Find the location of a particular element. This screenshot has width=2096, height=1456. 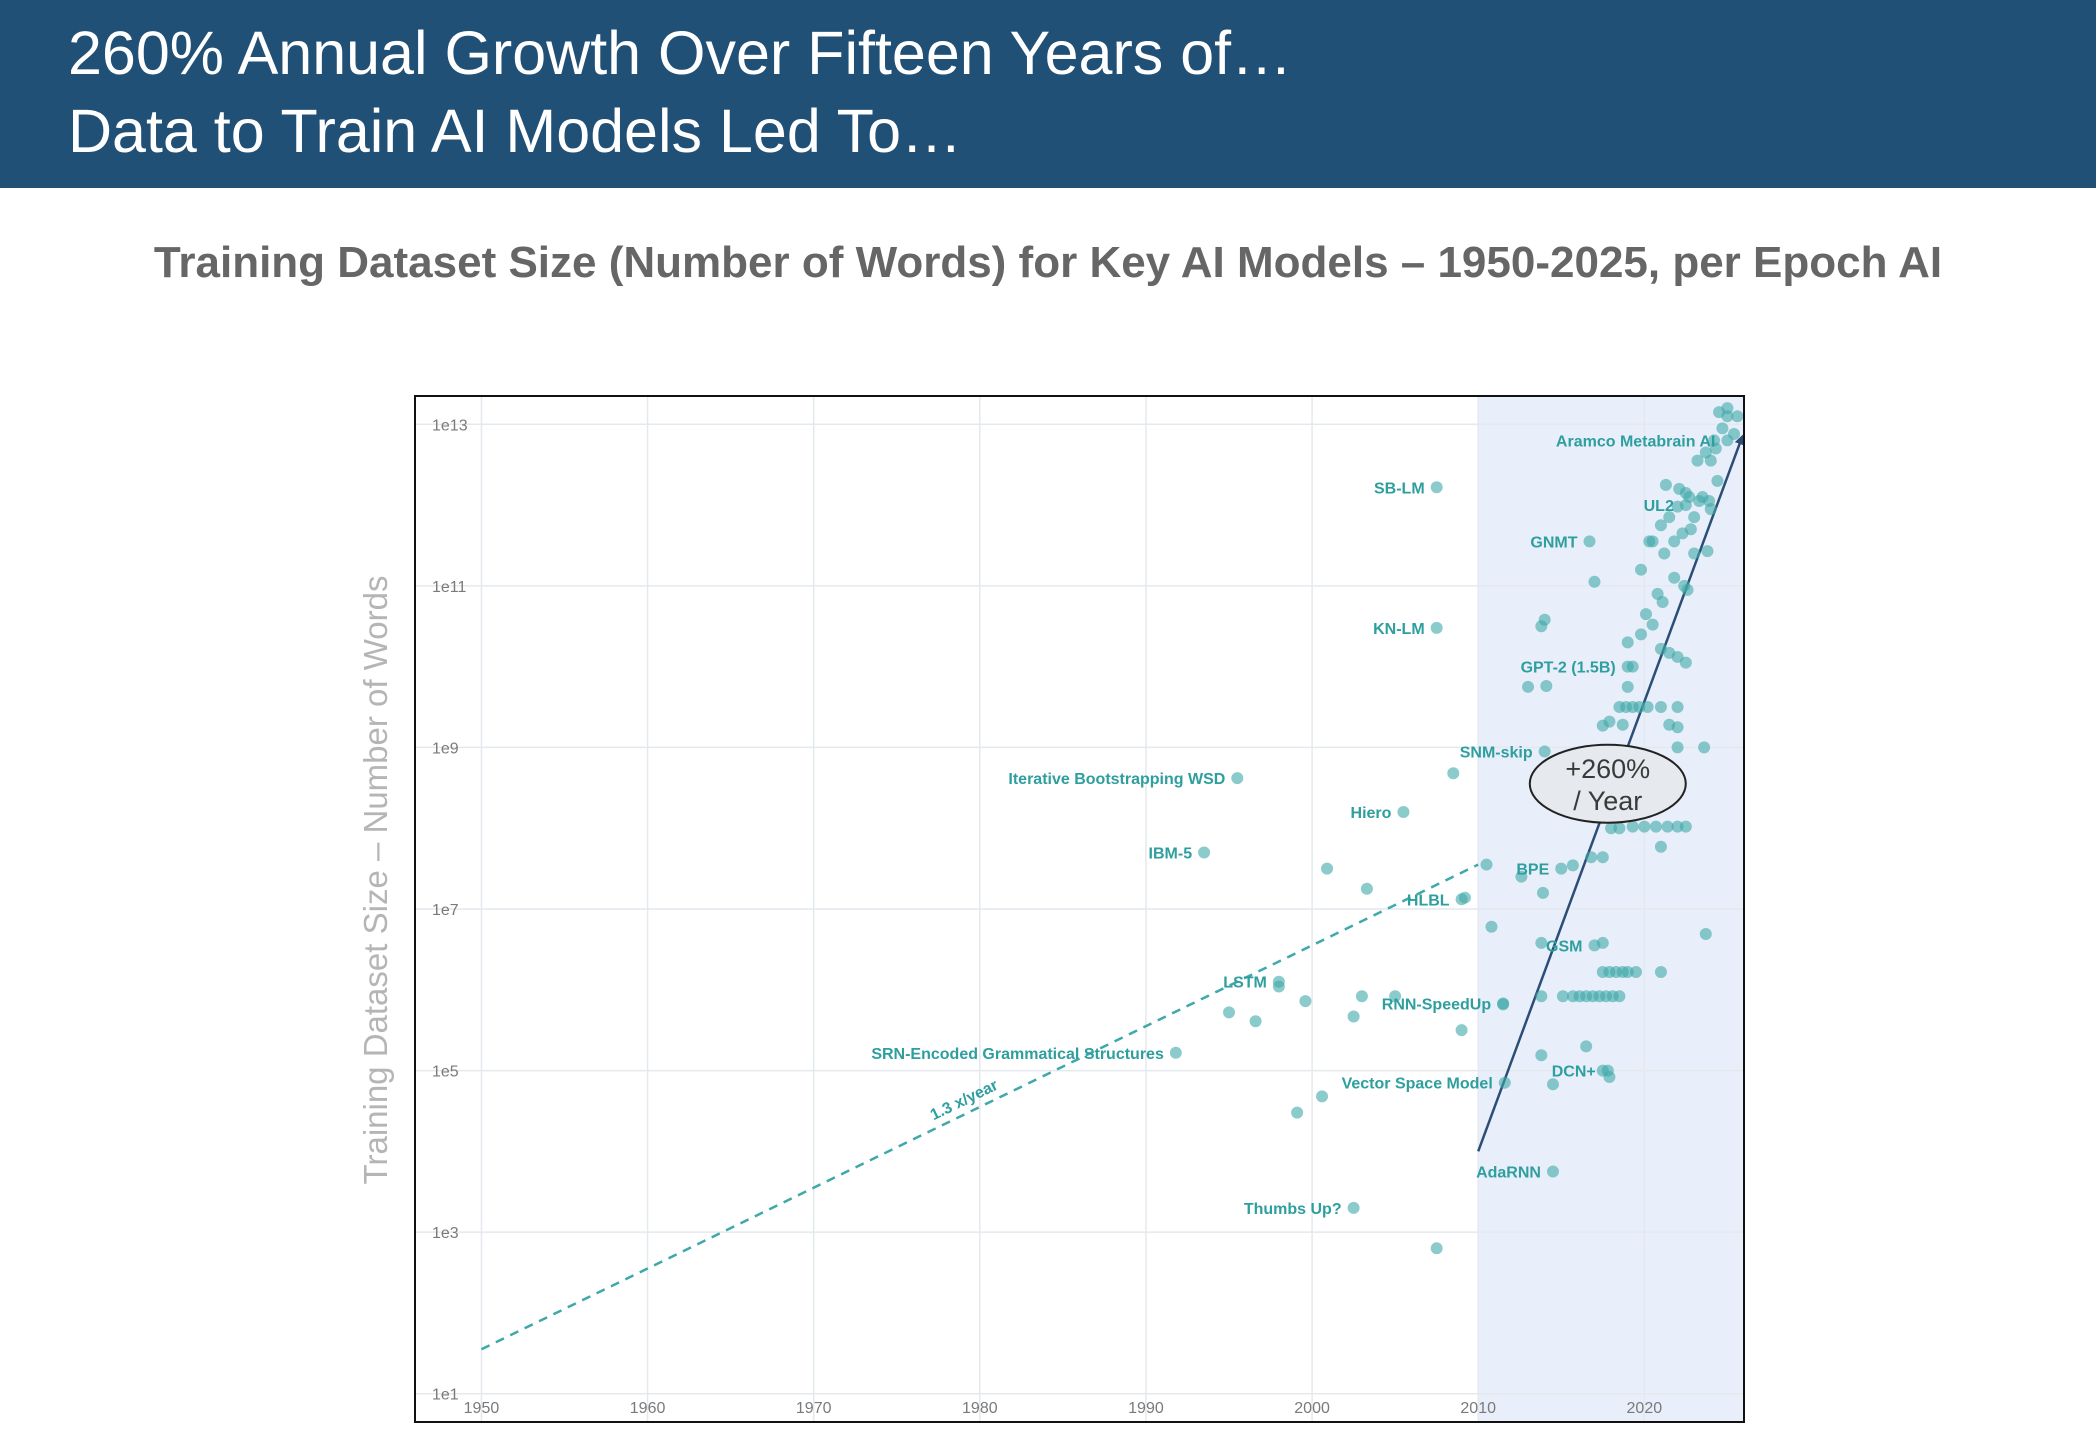

model-label: Aramco Metabrain AI is located at coordinates (1635, 441).